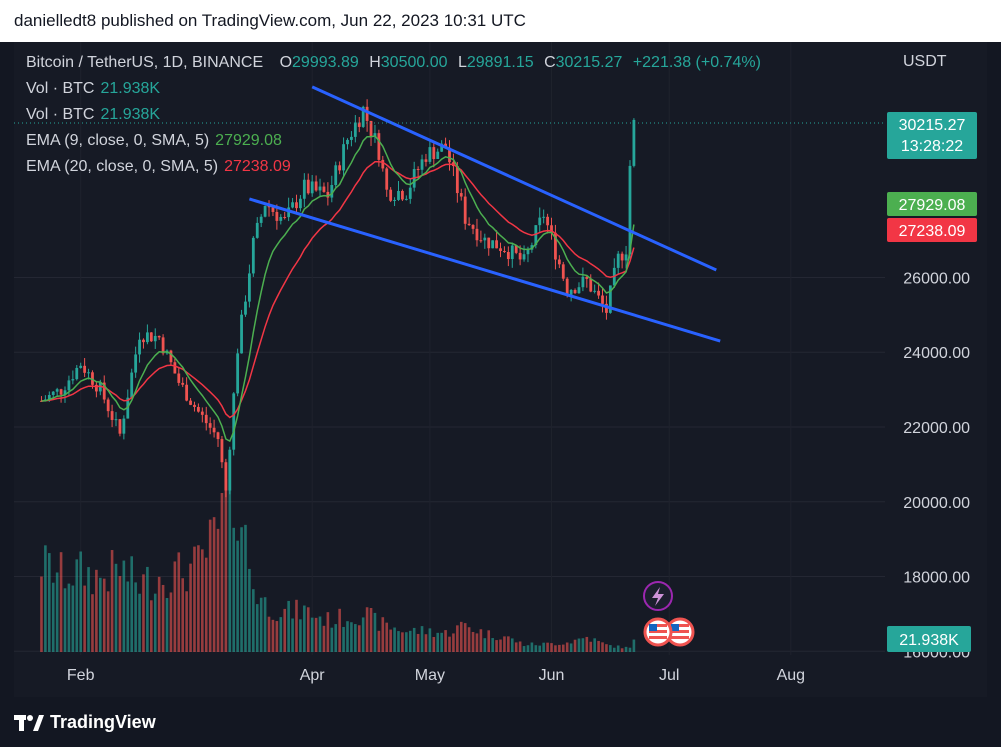 Image resolution: width=1001 pixels, height=747 pixels. What do you see at coordinates (500, 722) in the screenshot?
I see `footer` at bounding box center [500, 722].